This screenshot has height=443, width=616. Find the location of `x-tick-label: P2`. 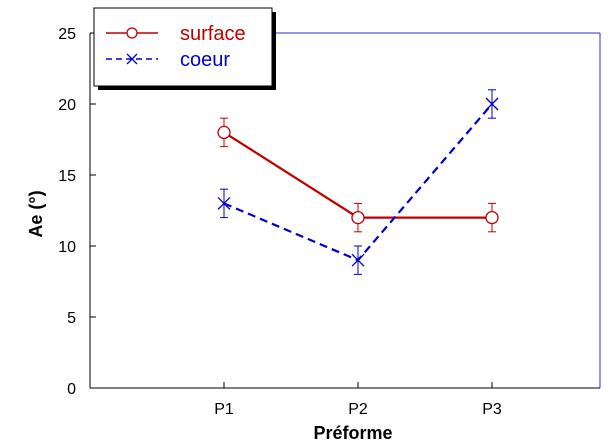

x-tick-label: P2 is located at coordinates (358, 409).